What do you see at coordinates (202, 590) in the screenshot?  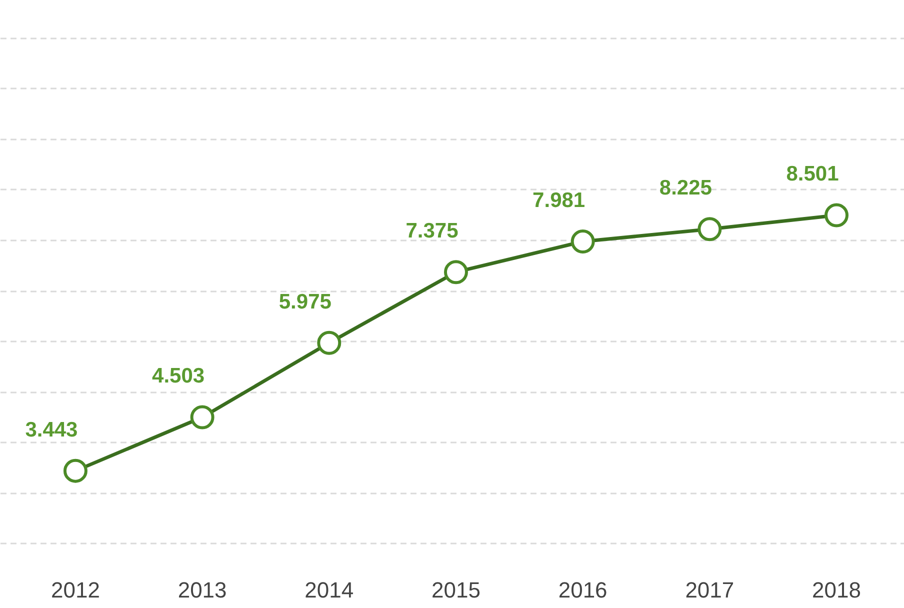 I see `x-tick-label: 2013` at bounding box center [202, 590].